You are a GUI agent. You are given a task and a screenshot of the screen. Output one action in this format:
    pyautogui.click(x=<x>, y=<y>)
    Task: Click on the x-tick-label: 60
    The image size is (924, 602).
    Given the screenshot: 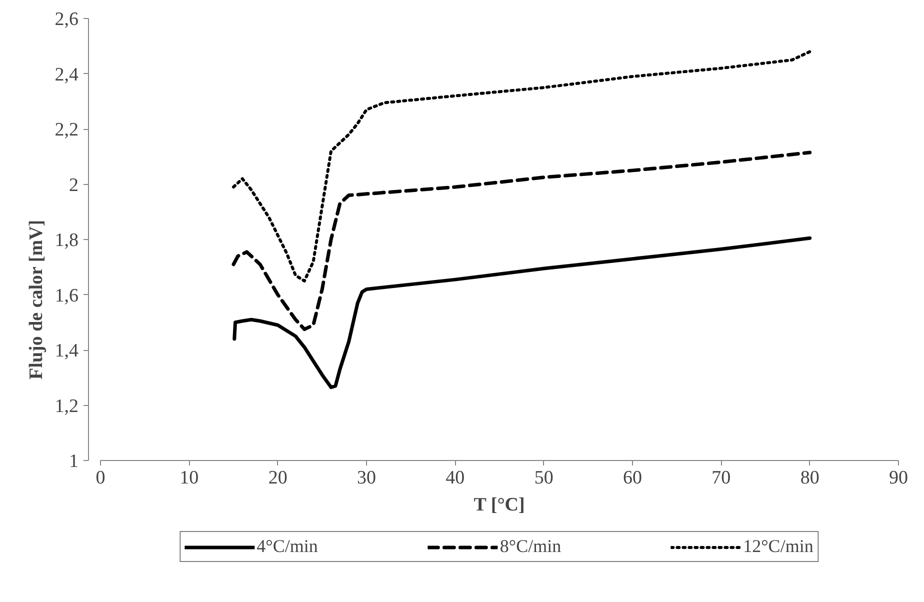 What is the action you would take?
    pyautogui.click(x=632, y=478)
    